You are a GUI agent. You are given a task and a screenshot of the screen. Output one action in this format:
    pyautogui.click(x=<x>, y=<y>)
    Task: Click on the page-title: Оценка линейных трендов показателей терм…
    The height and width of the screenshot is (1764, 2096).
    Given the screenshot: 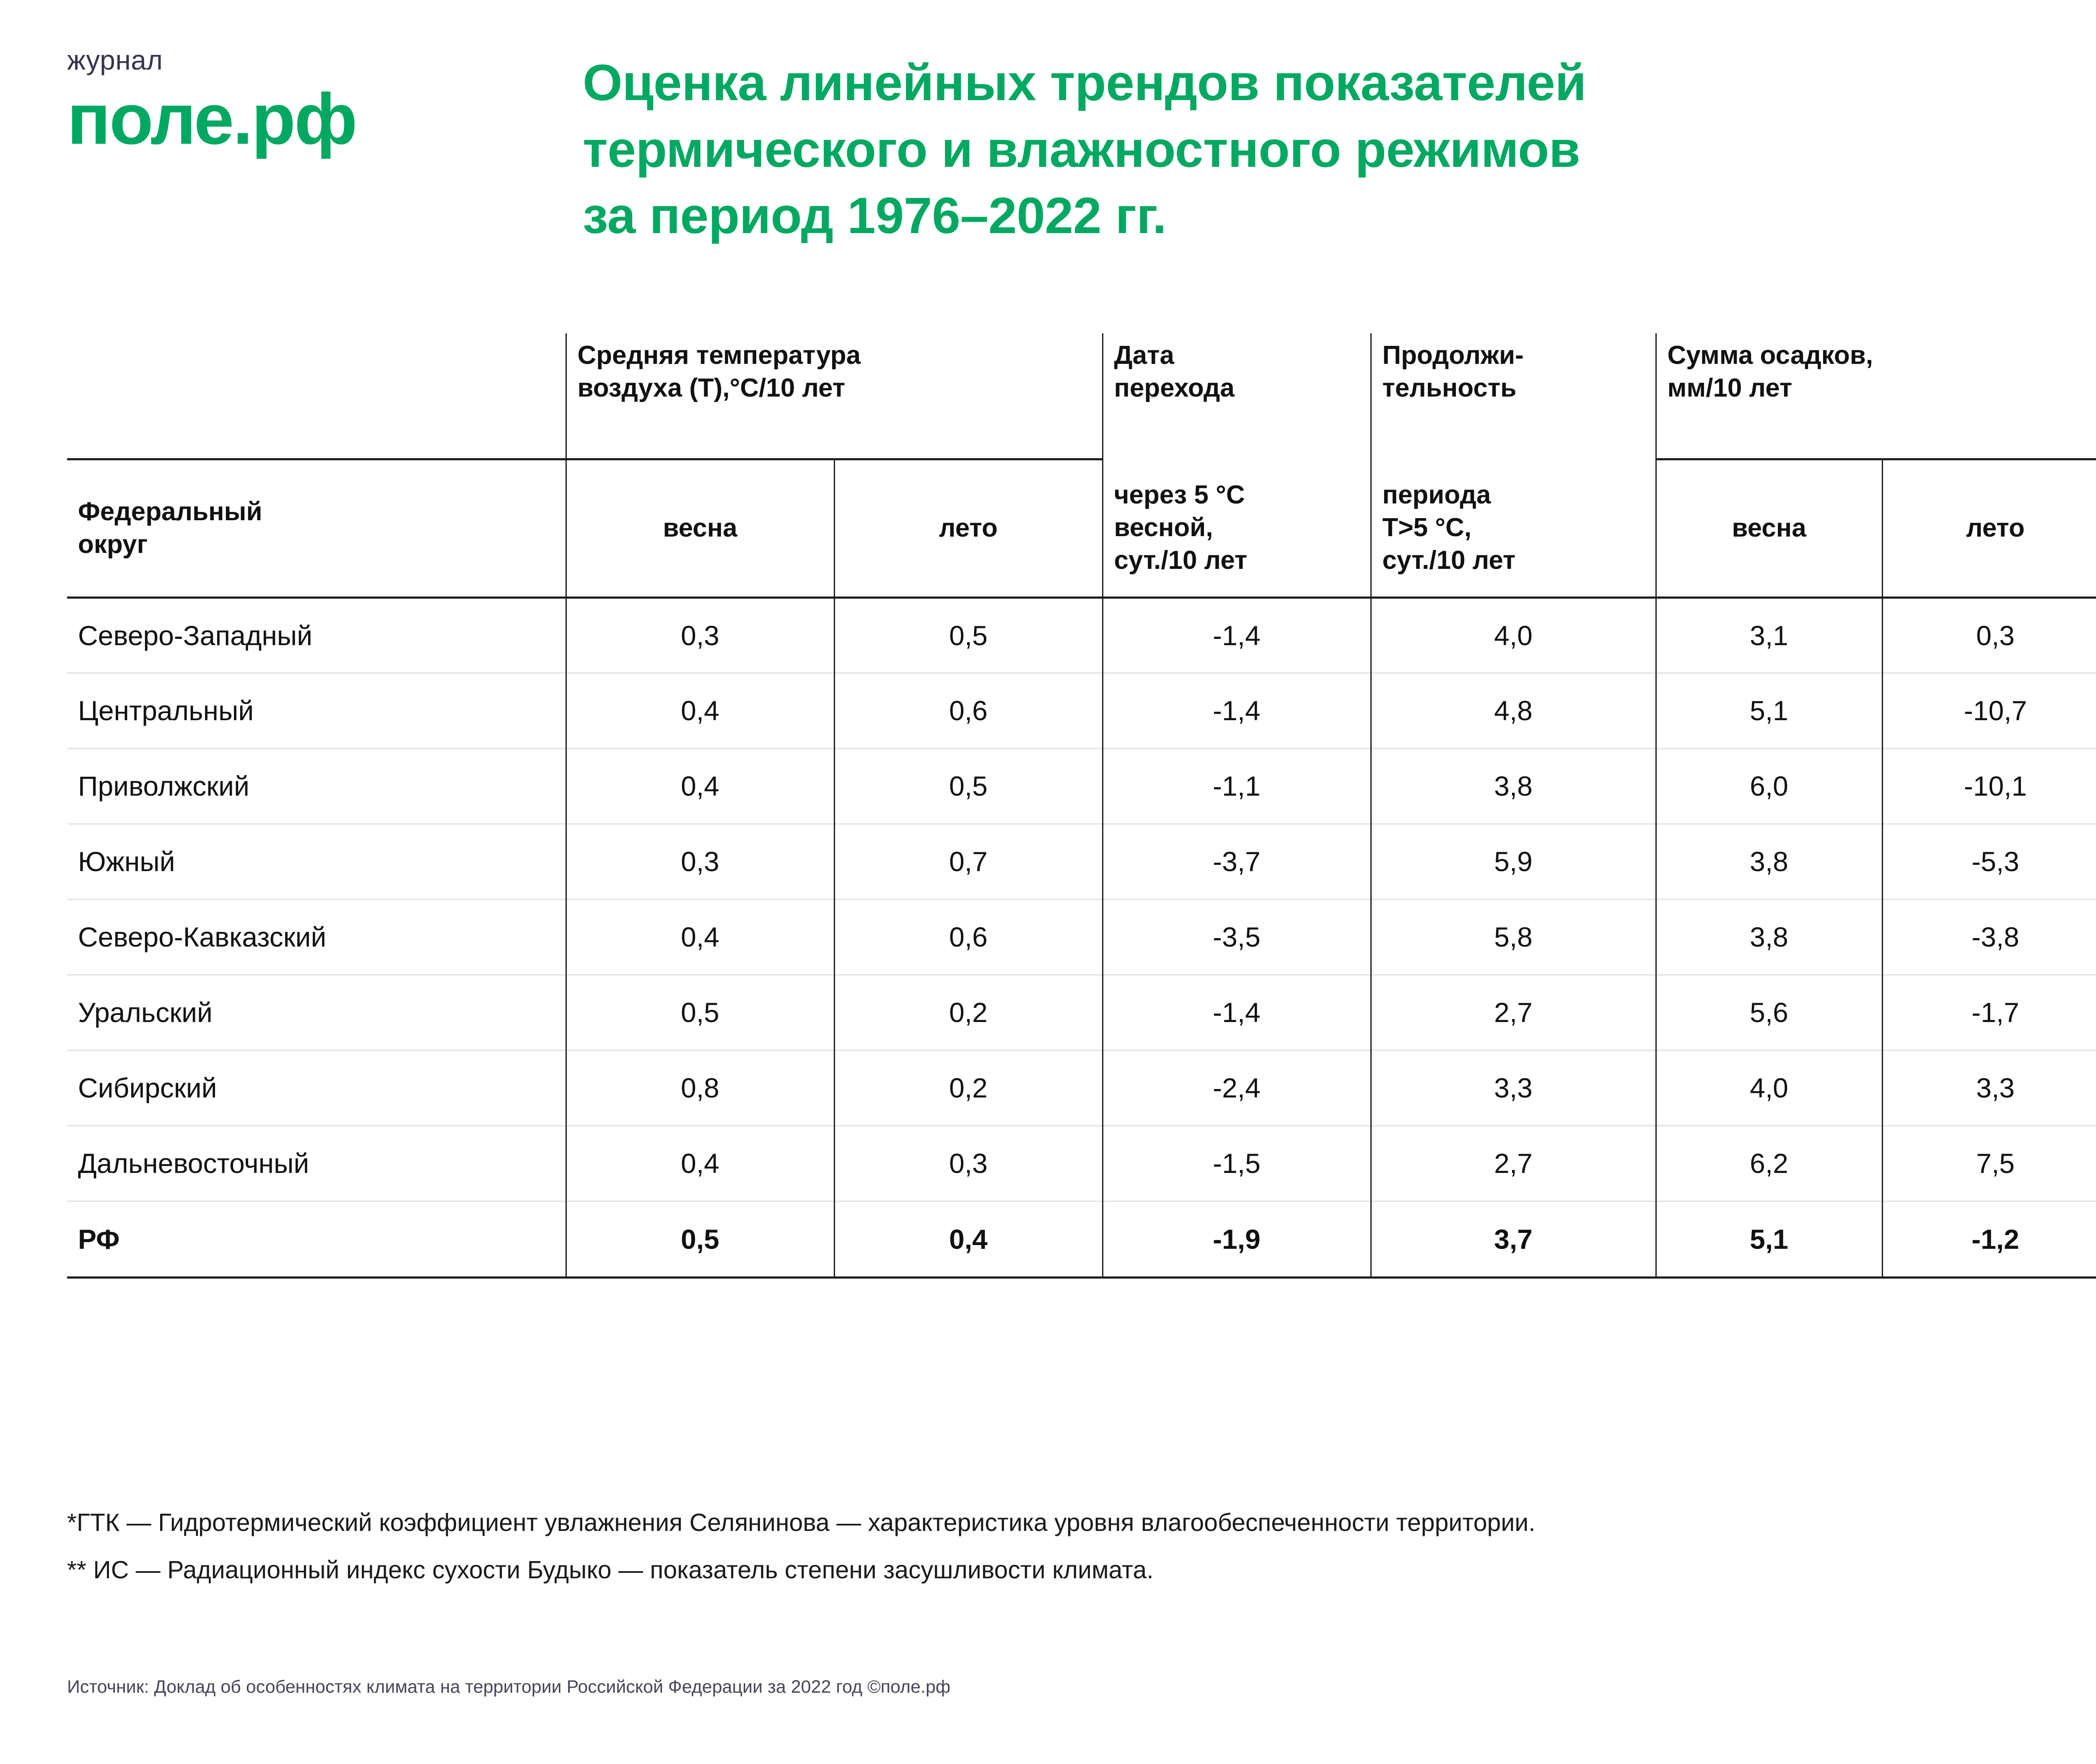 What is the action you would take?
    pyautogui.click(x=1340, y=149)
    